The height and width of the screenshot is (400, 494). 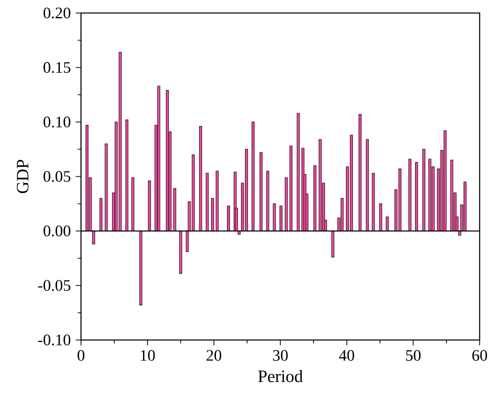 What do you see at coordinates (57, 176) in the screenshot?
I see `y-tick-label: 0.05` at bounding box center [57, 176].